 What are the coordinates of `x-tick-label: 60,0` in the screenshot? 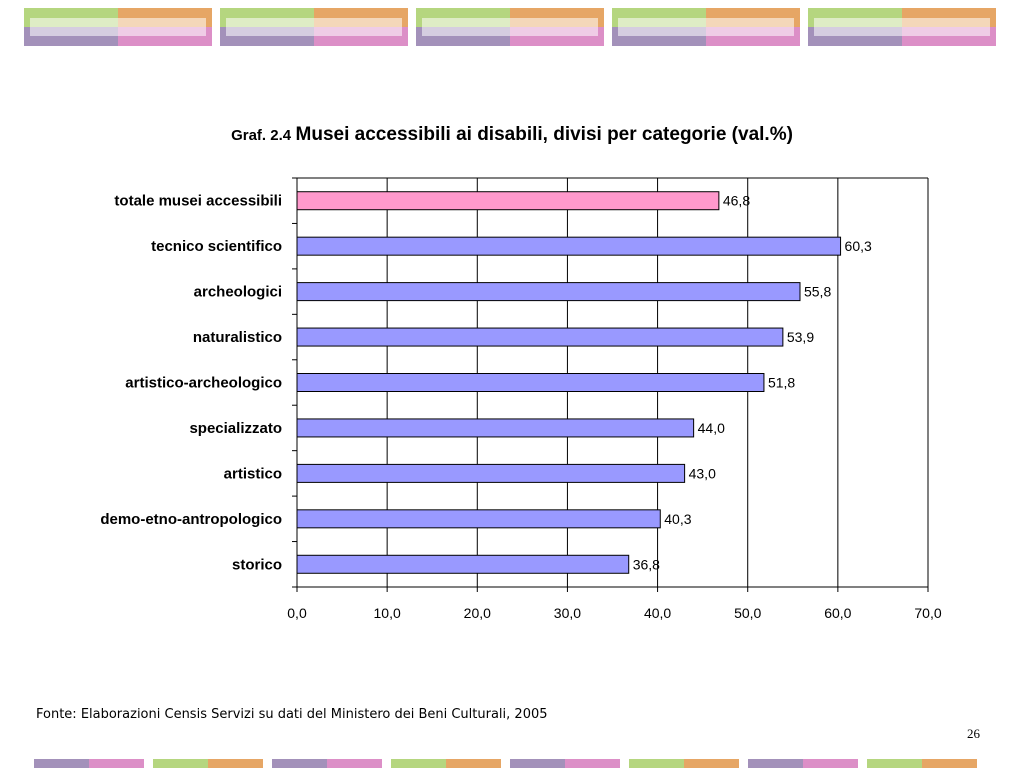 It's located at (837, 613).